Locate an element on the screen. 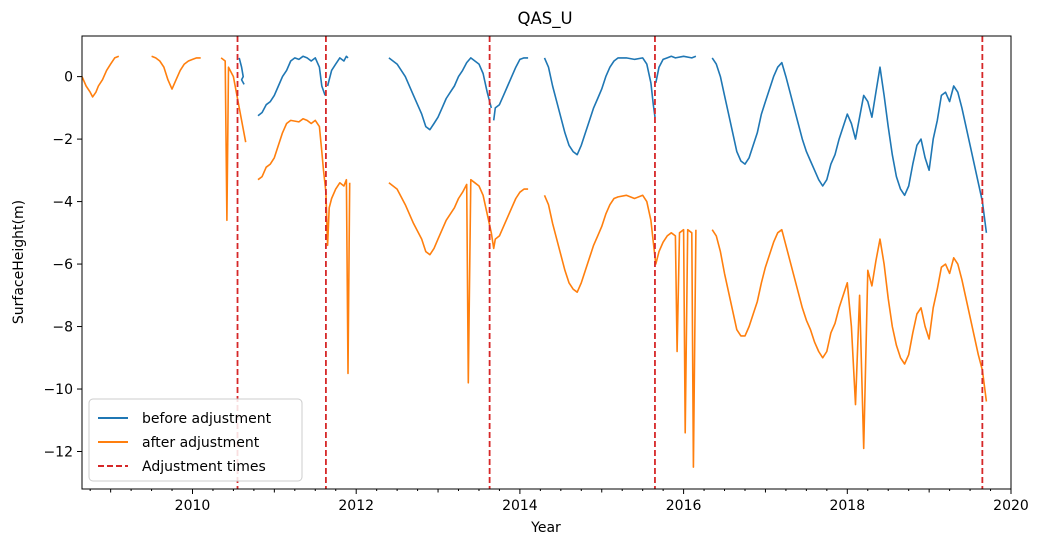 The width and height of the screenshot is (1042, 549). y-axis-label: SurfaceHeight(m) is located at coordinates (19, 262).